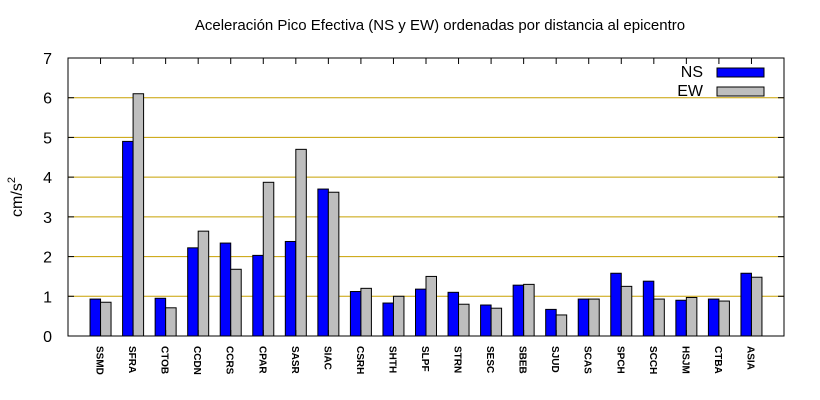 The height and width of the screenshot is (400, 820). Describe the element at coordinates (529, 310) in the screenshot. I see `bar-ew-sbeb` at that location.